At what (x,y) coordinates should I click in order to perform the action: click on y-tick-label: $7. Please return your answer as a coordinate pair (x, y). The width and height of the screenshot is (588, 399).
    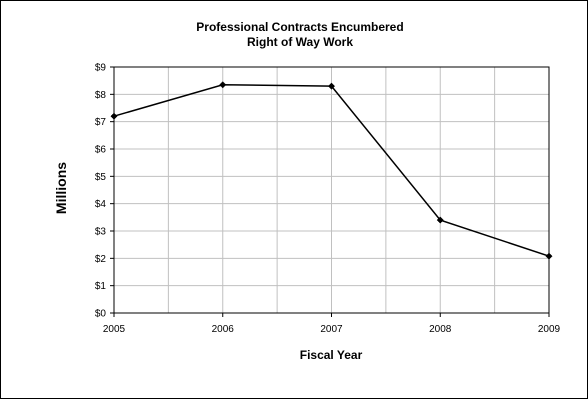
    Looking at the image, I should click on (101, 122).